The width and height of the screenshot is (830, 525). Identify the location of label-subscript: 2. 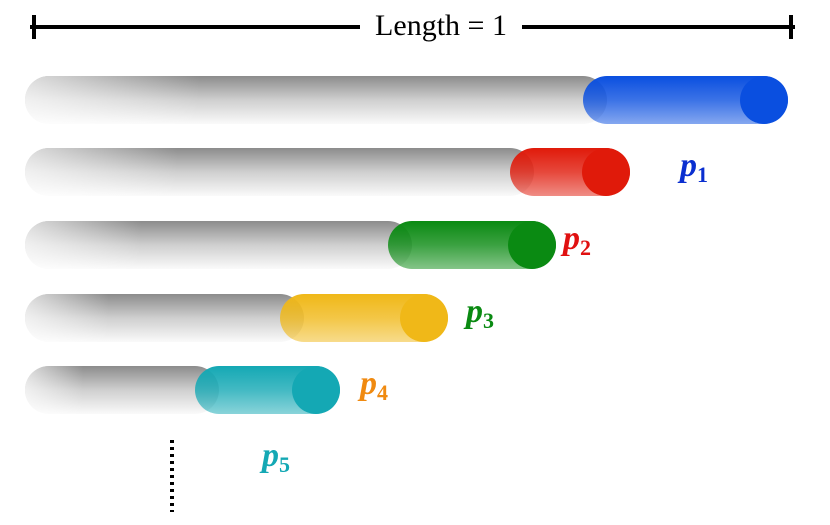
(585, 247).